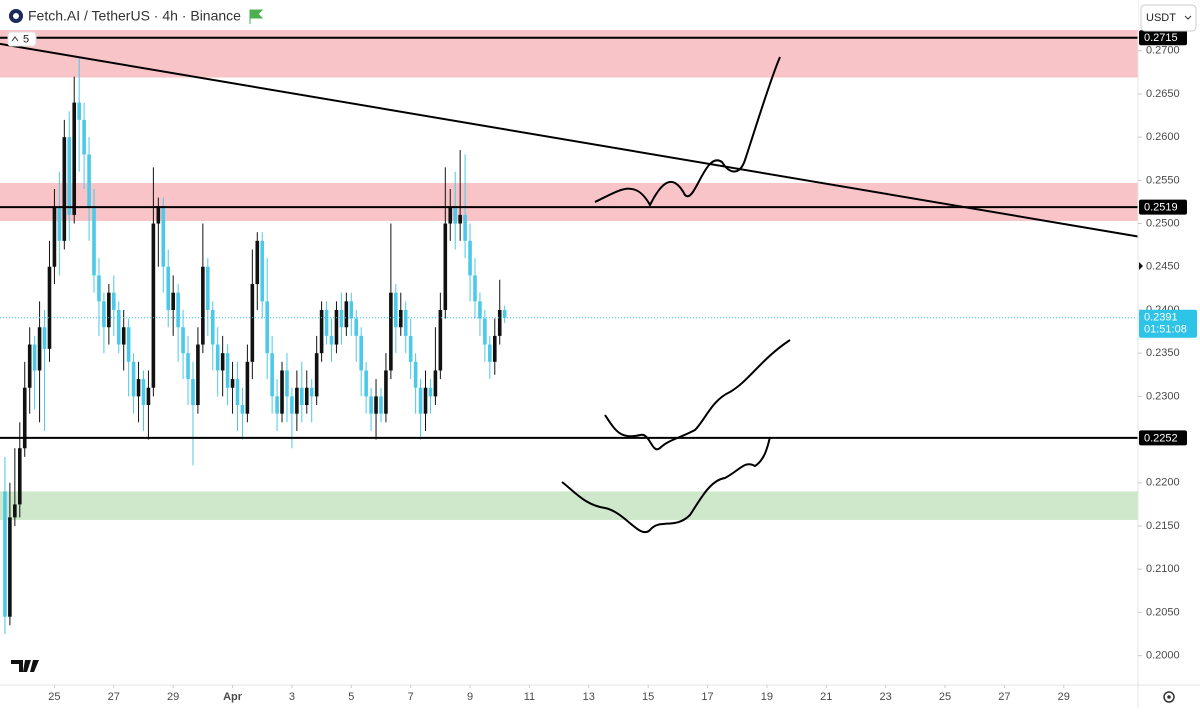 This screenshot has width=1200, height=713. I want to click on last-price-bg, so click(1168, 323).